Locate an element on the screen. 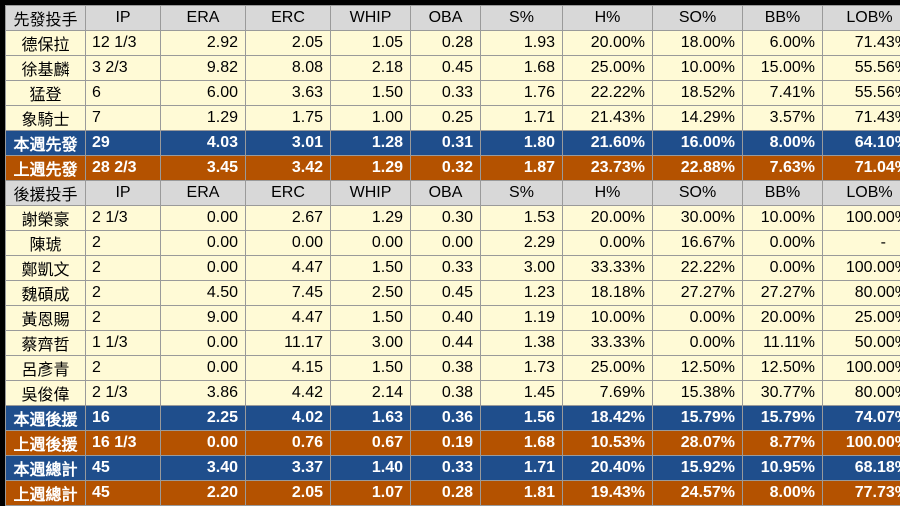  stat-cell: 2.67 is located at coordinates (288, 218).